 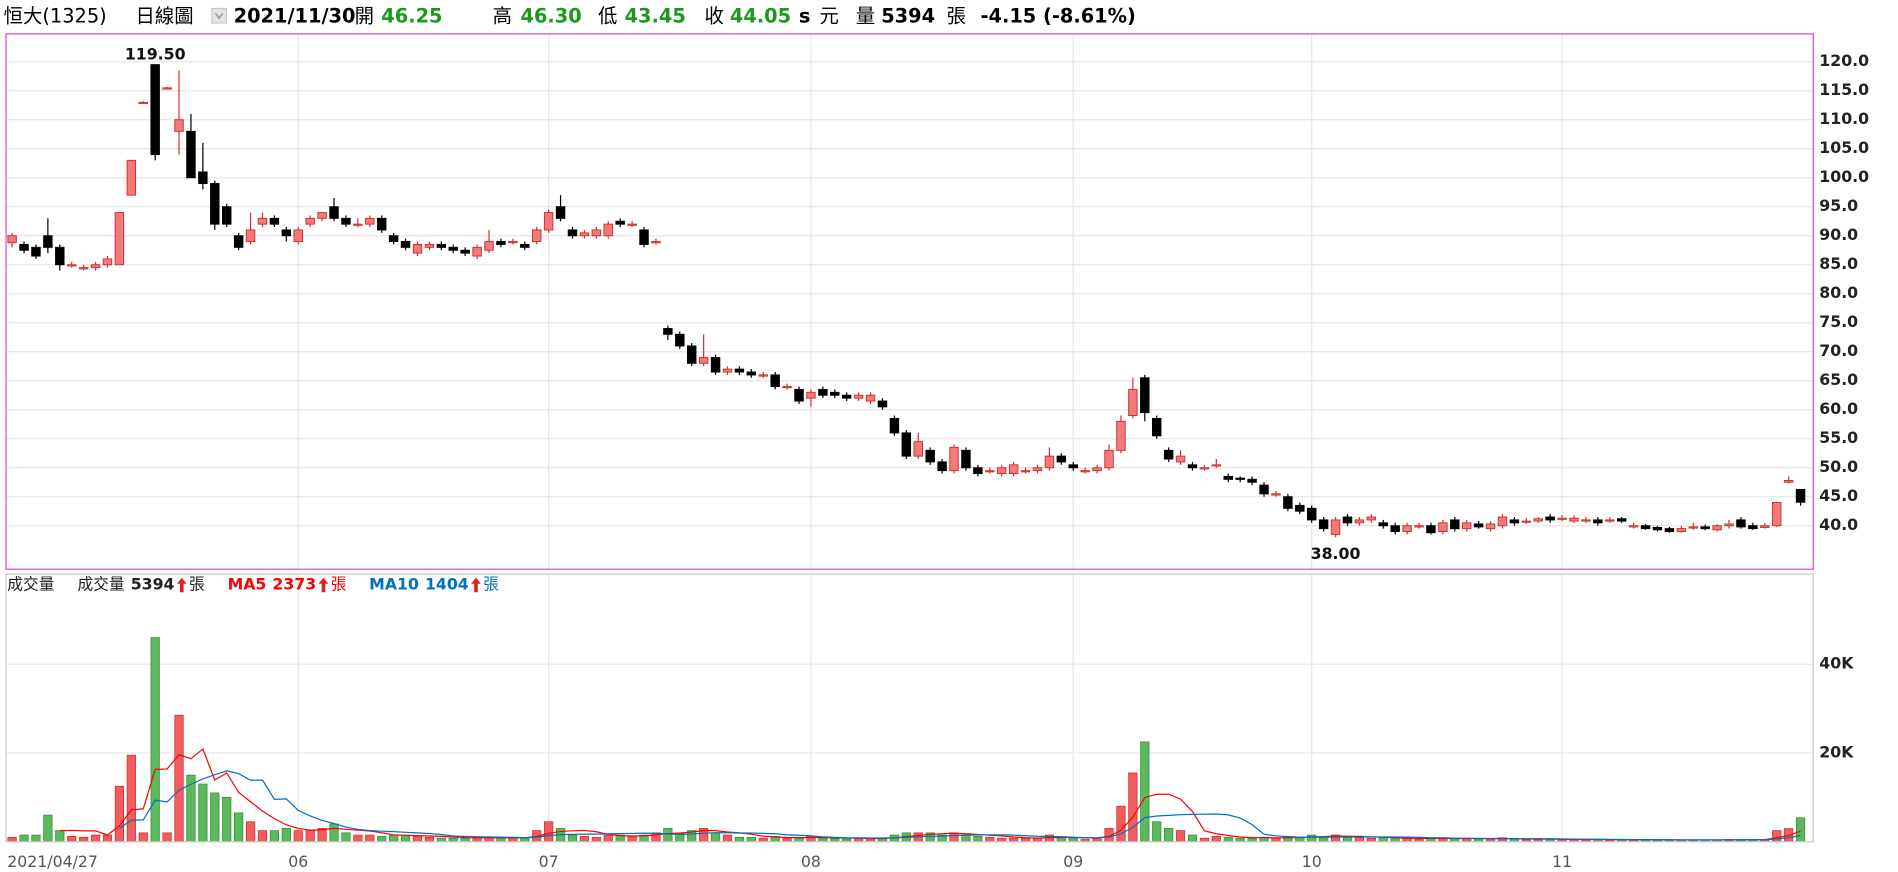 What do you see at coordinates (52, 861) in the screenshot?
I see `x-tick-label: 2021/04/27` at bounding box center [52, 861].